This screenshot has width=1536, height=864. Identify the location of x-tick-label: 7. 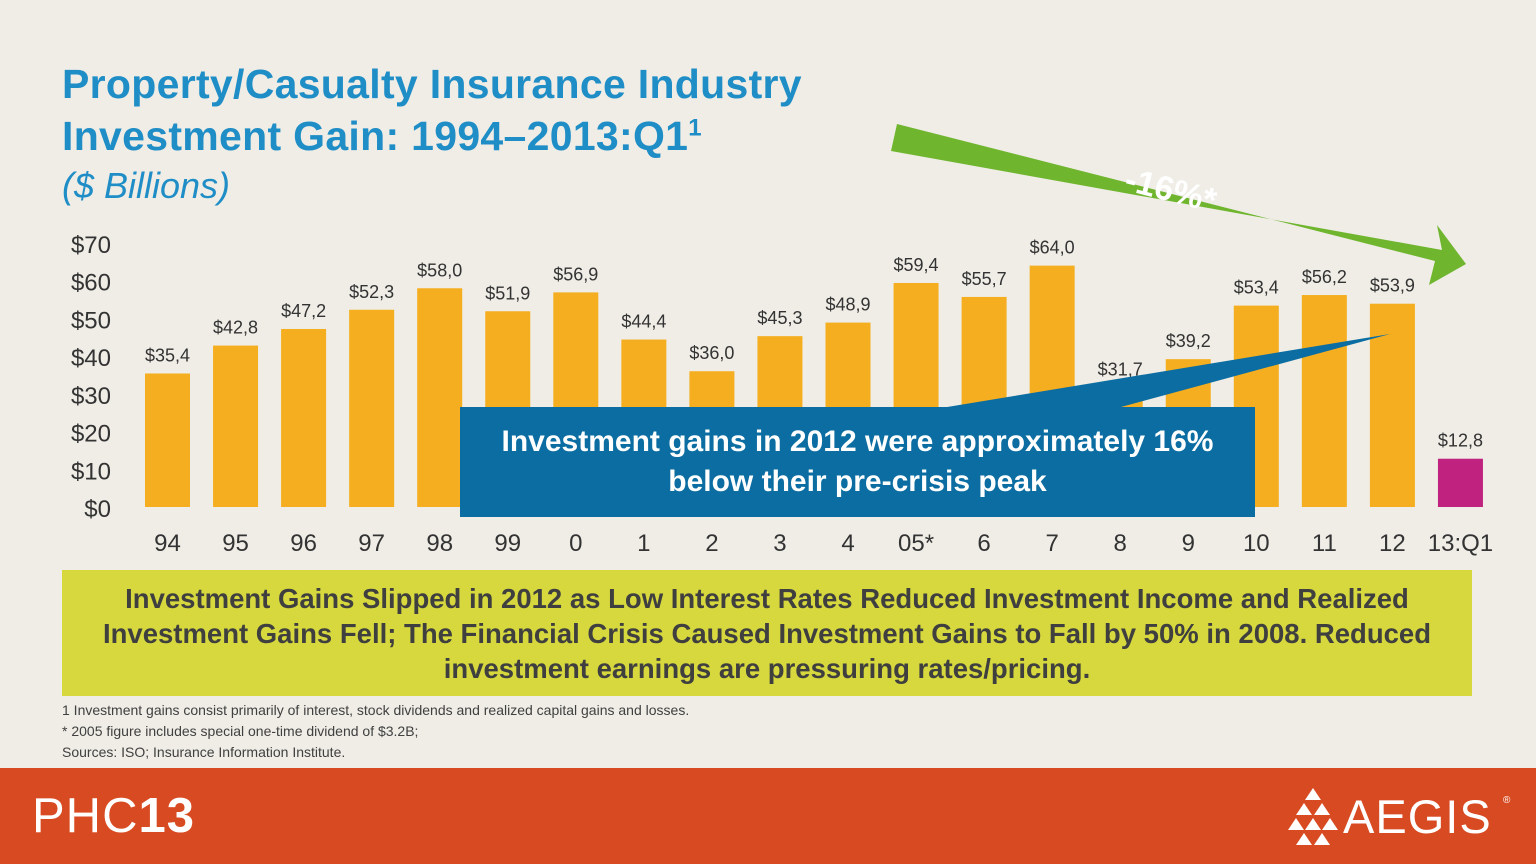
(1051, 543).